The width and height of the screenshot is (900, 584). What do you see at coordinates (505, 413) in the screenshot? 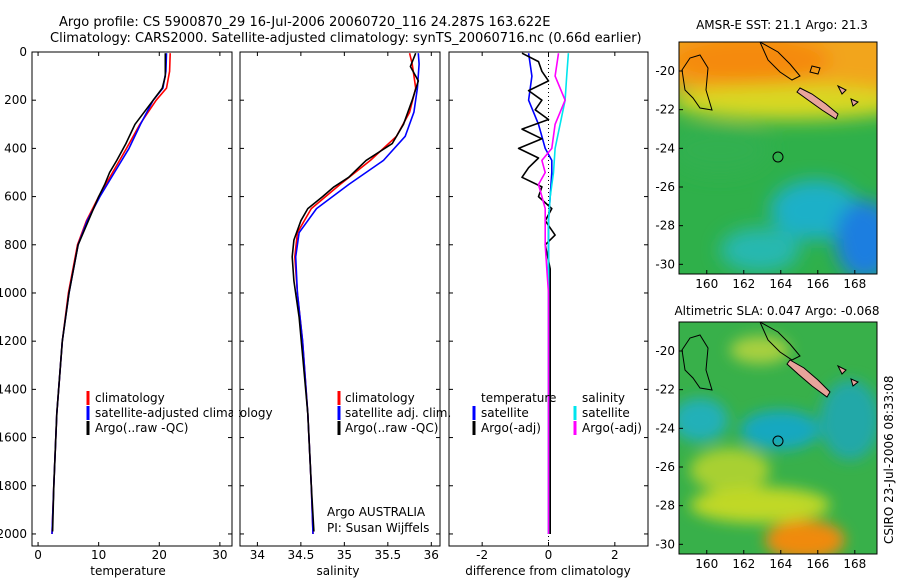
I see `legend-label-temp-satellite: satellite` at bounding box center [505, 413].